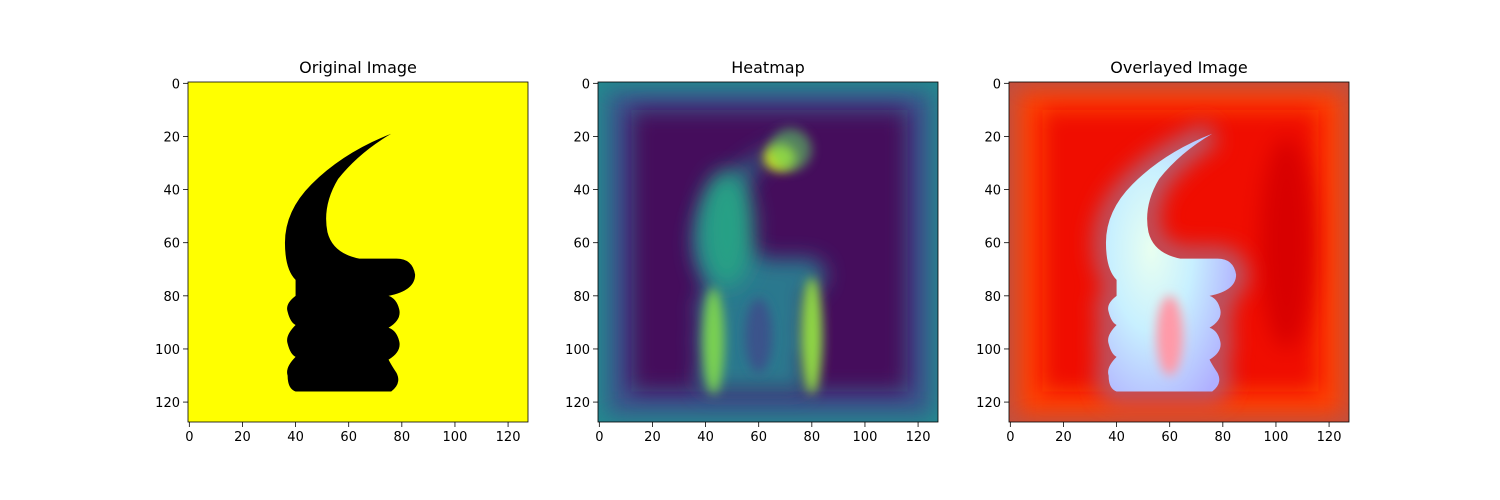  What do you see at coordinates (768, 67) in the screenshot?
I see `axes-title: Heatmap` at bounding box center [768, 67].